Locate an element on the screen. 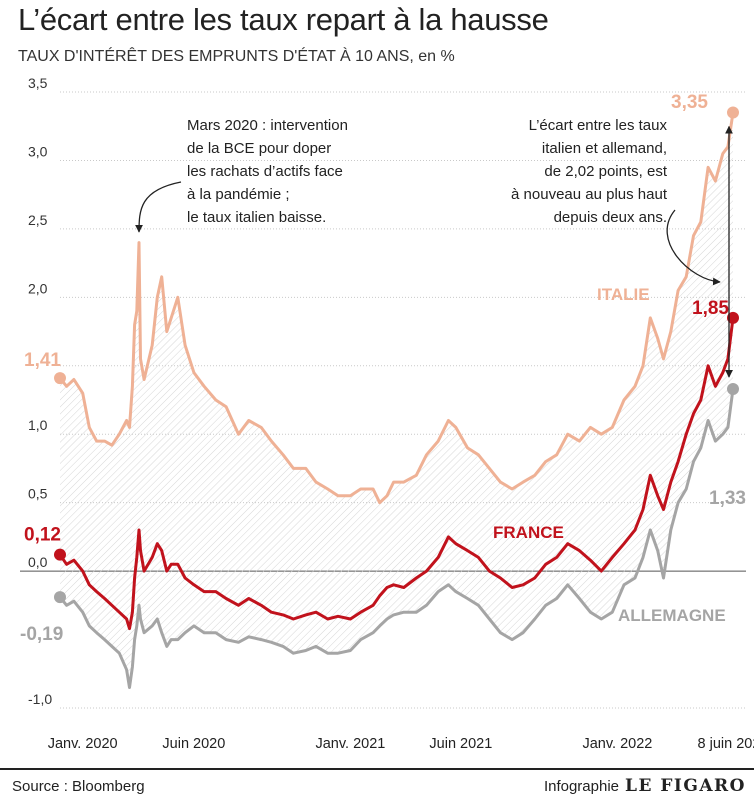 The image size is (754, 808). annotation-spread-arrow is located at coordinates (693, 247).